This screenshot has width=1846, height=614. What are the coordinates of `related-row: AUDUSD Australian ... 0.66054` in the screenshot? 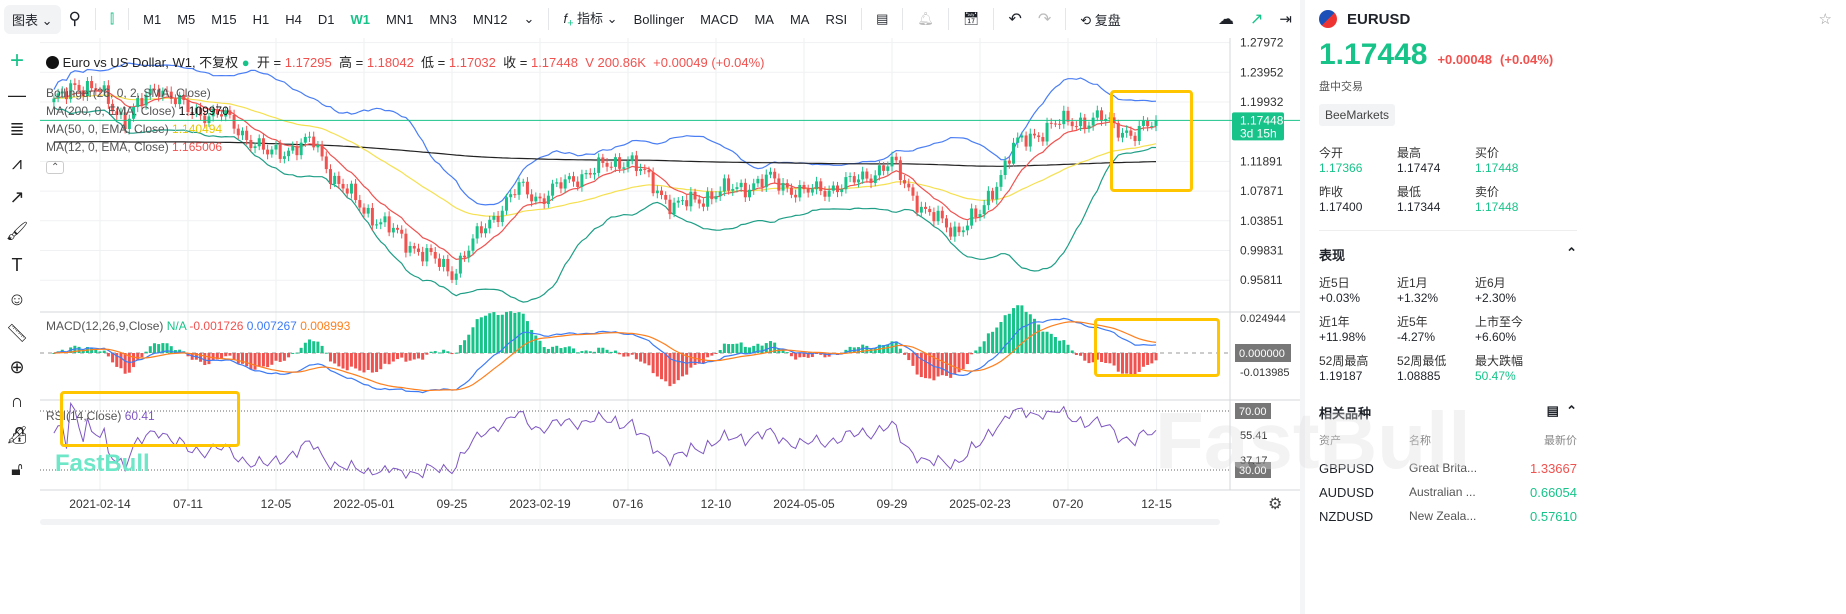 It's located at (1448, 492).